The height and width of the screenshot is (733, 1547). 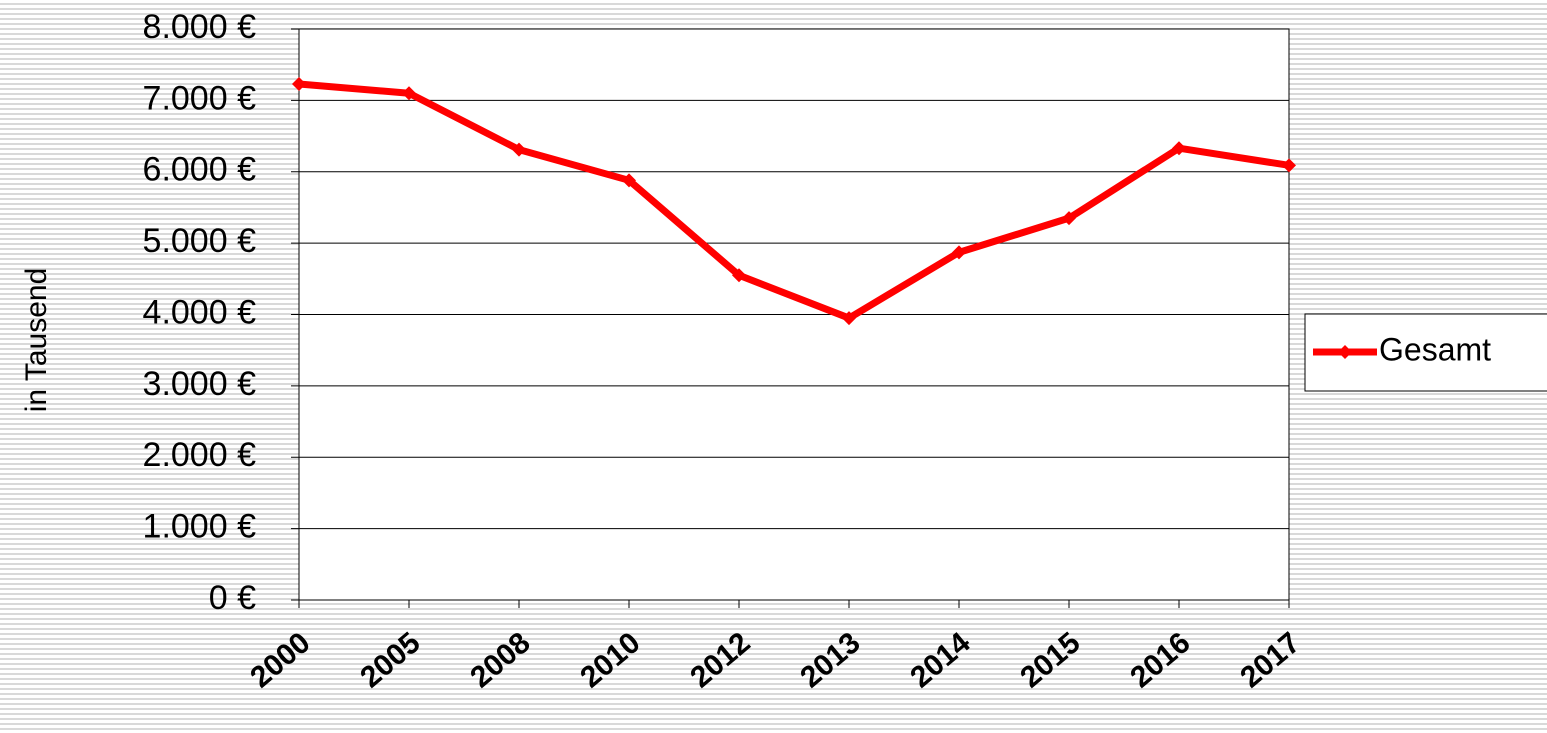 I want to click on x-tick-label: 2012, so click(x=720, y=660).